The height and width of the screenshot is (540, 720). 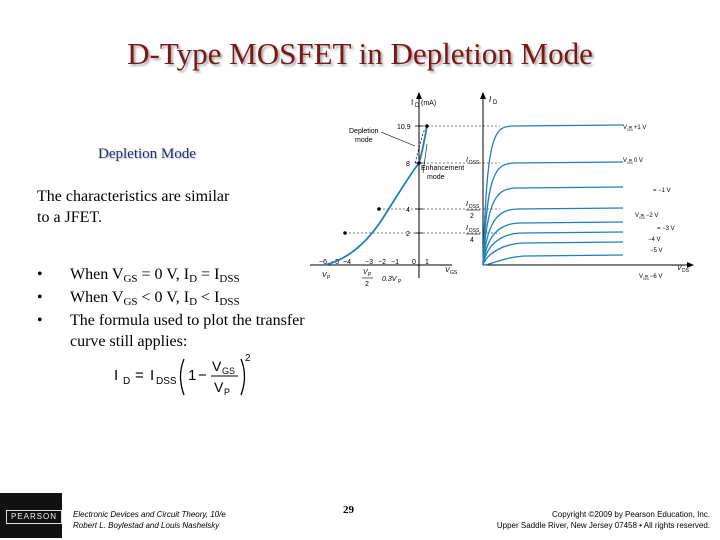 What do you see at coordinates (490, 99) in the screenshot?
I see `drain-axis-label: I` at bounding box center [490, 99].